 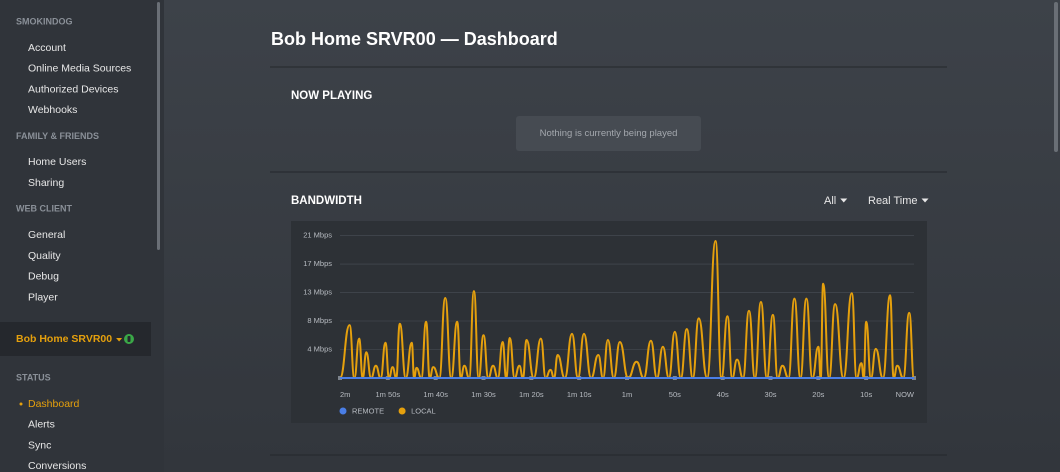 I want to click on legend-label: LOCAL, so click(x=423, y=410).